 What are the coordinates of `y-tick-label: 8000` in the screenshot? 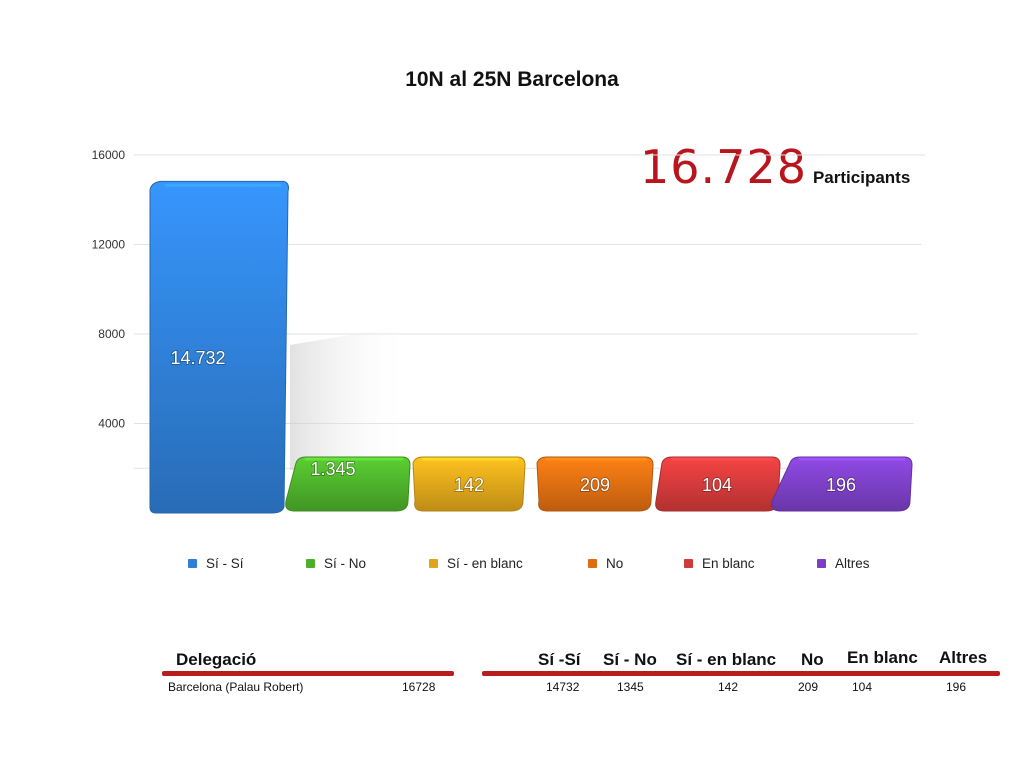 It's located at (111, 334).